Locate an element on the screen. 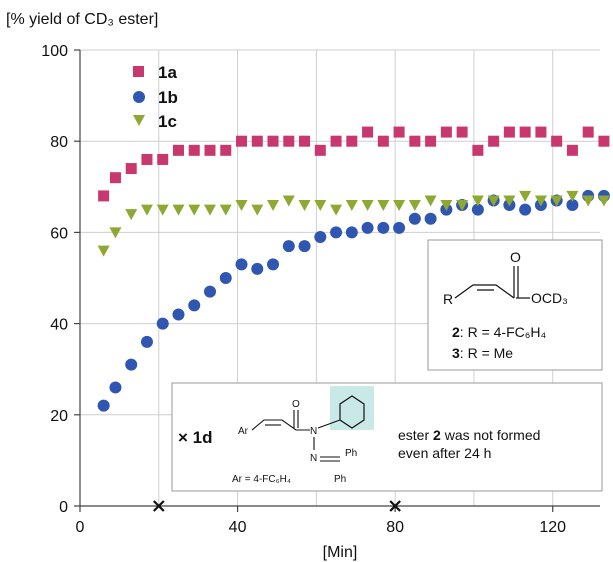 This screenshot has height=562, width=613. hydrazide-note-2: even after 24 h is located at coordinates (444, 453).